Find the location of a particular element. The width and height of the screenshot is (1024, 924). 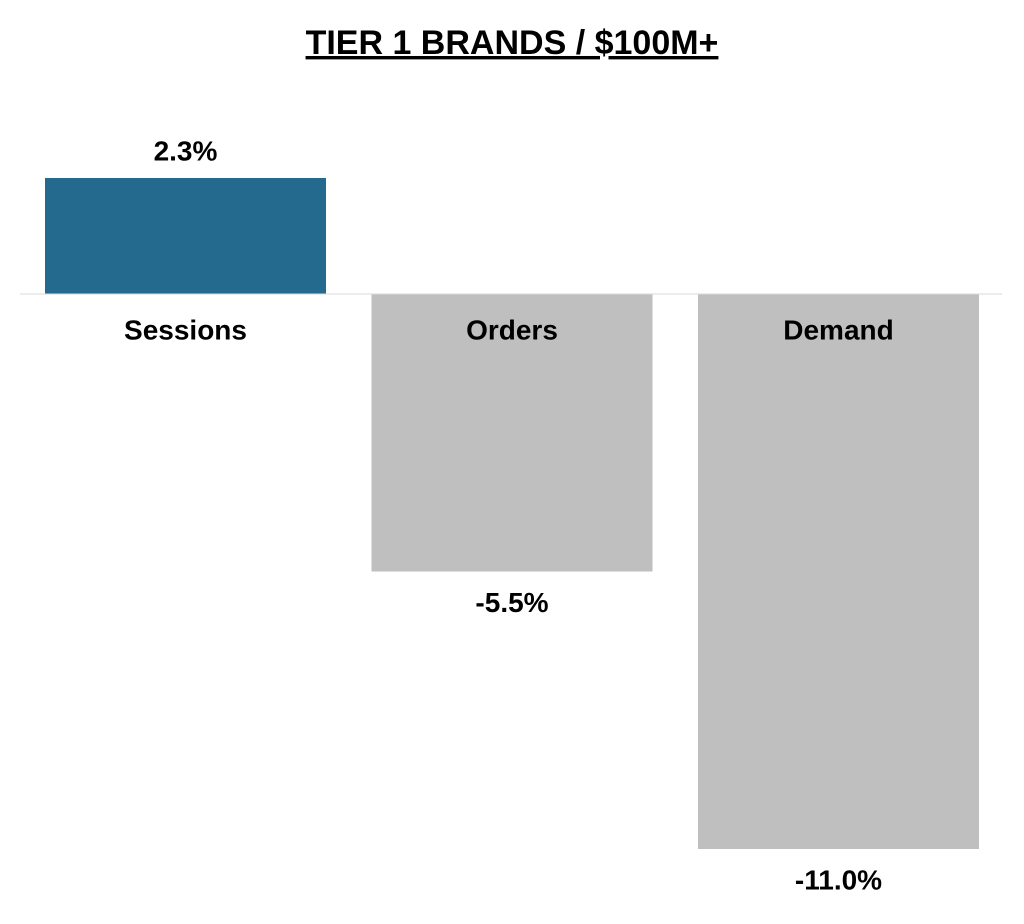

category-label: Sessions is located at coordinates (185, 329).